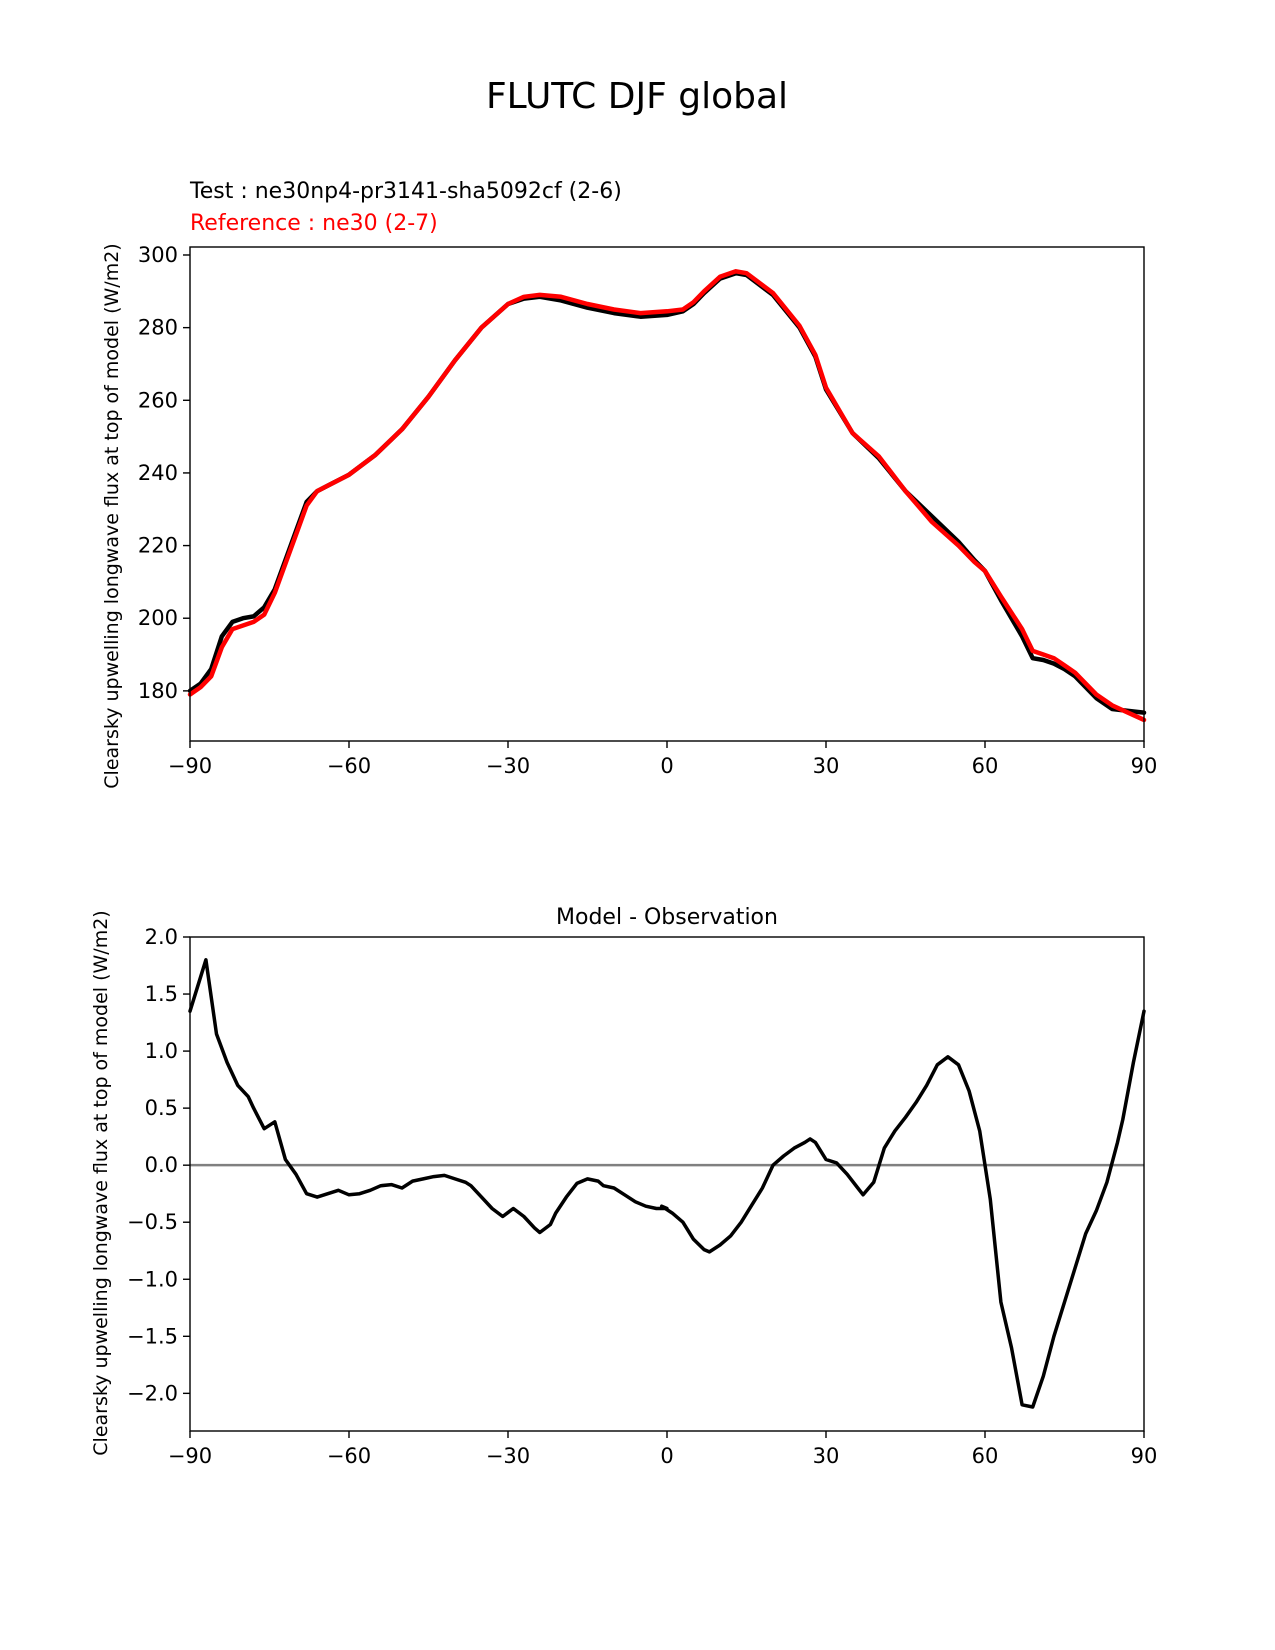  Describe the element at coordinates (158, 400) in the screenshot. I see `top-y-tick-label: 260` at that location.